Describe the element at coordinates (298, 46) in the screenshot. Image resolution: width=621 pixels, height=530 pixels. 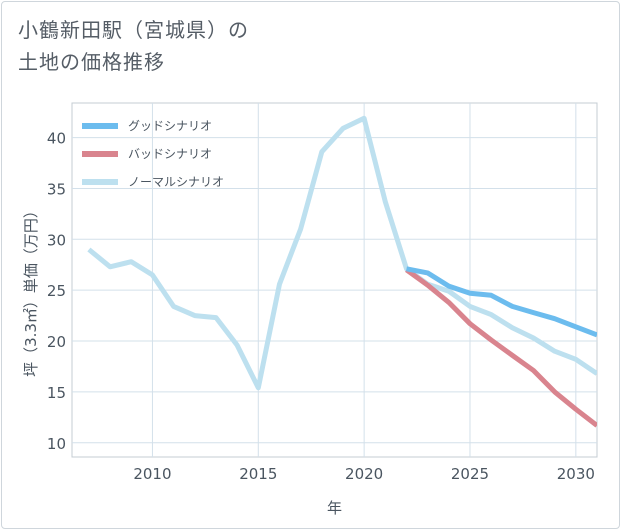
I see `chart-title: 小鶴新田駅（宮城県）の 土地の価格推移` at that location.